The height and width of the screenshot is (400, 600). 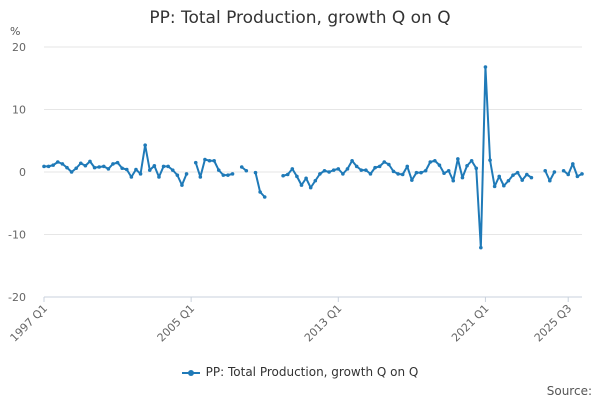 What do you see at coordinates (300, 372) in the screenshot?
I see `legend: PP: Total Production, growth Q on Q` at bounding box center [300, 372].